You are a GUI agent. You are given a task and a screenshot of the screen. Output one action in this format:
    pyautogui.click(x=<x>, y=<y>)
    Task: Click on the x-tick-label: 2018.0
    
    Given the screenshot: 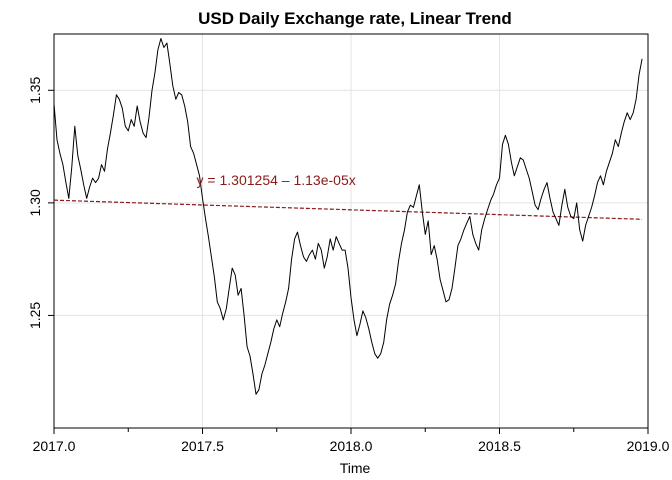 What is the action you would take?
    pyautogui.click(x=351, y=446)
    